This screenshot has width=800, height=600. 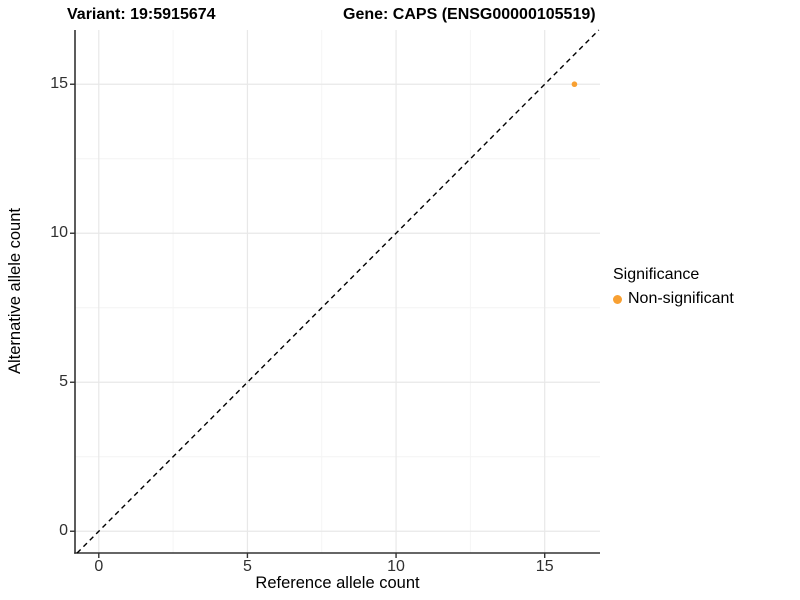 What do you see at coordinates (141, 14) in the screenshot?
I see `plot-title-variant: Variant: 19:5915674` at bounding box center [141, 14].